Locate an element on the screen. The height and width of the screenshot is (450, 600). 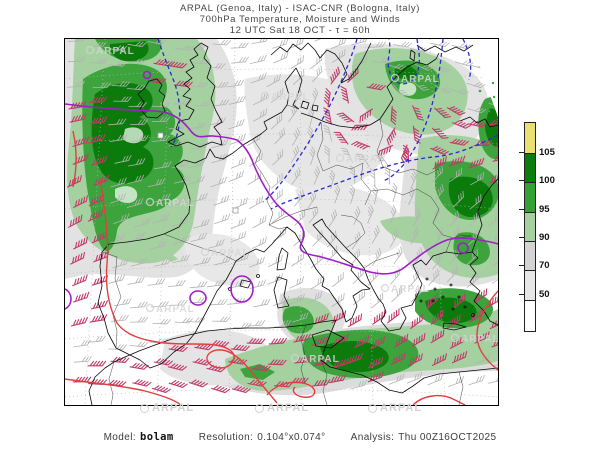
analysis-label: Analysis: is located at coordinates (372, 437).